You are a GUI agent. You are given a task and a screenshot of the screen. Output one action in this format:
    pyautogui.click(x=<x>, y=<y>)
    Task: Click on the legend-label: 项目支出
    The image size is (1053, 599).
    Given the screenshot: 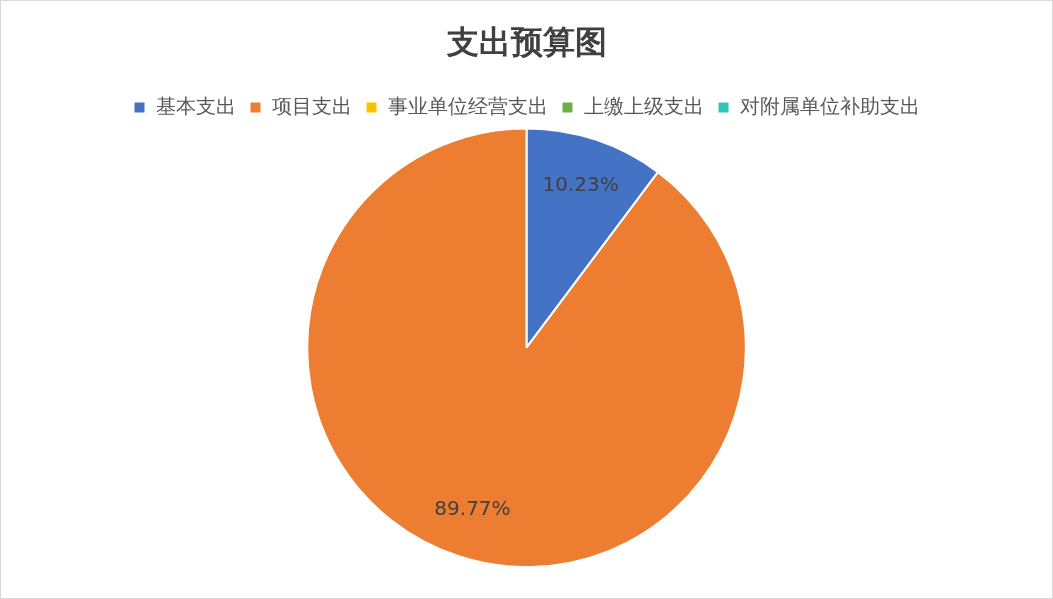 What is the action you would take?
    pyautogui.click(x=311, y=105)
    